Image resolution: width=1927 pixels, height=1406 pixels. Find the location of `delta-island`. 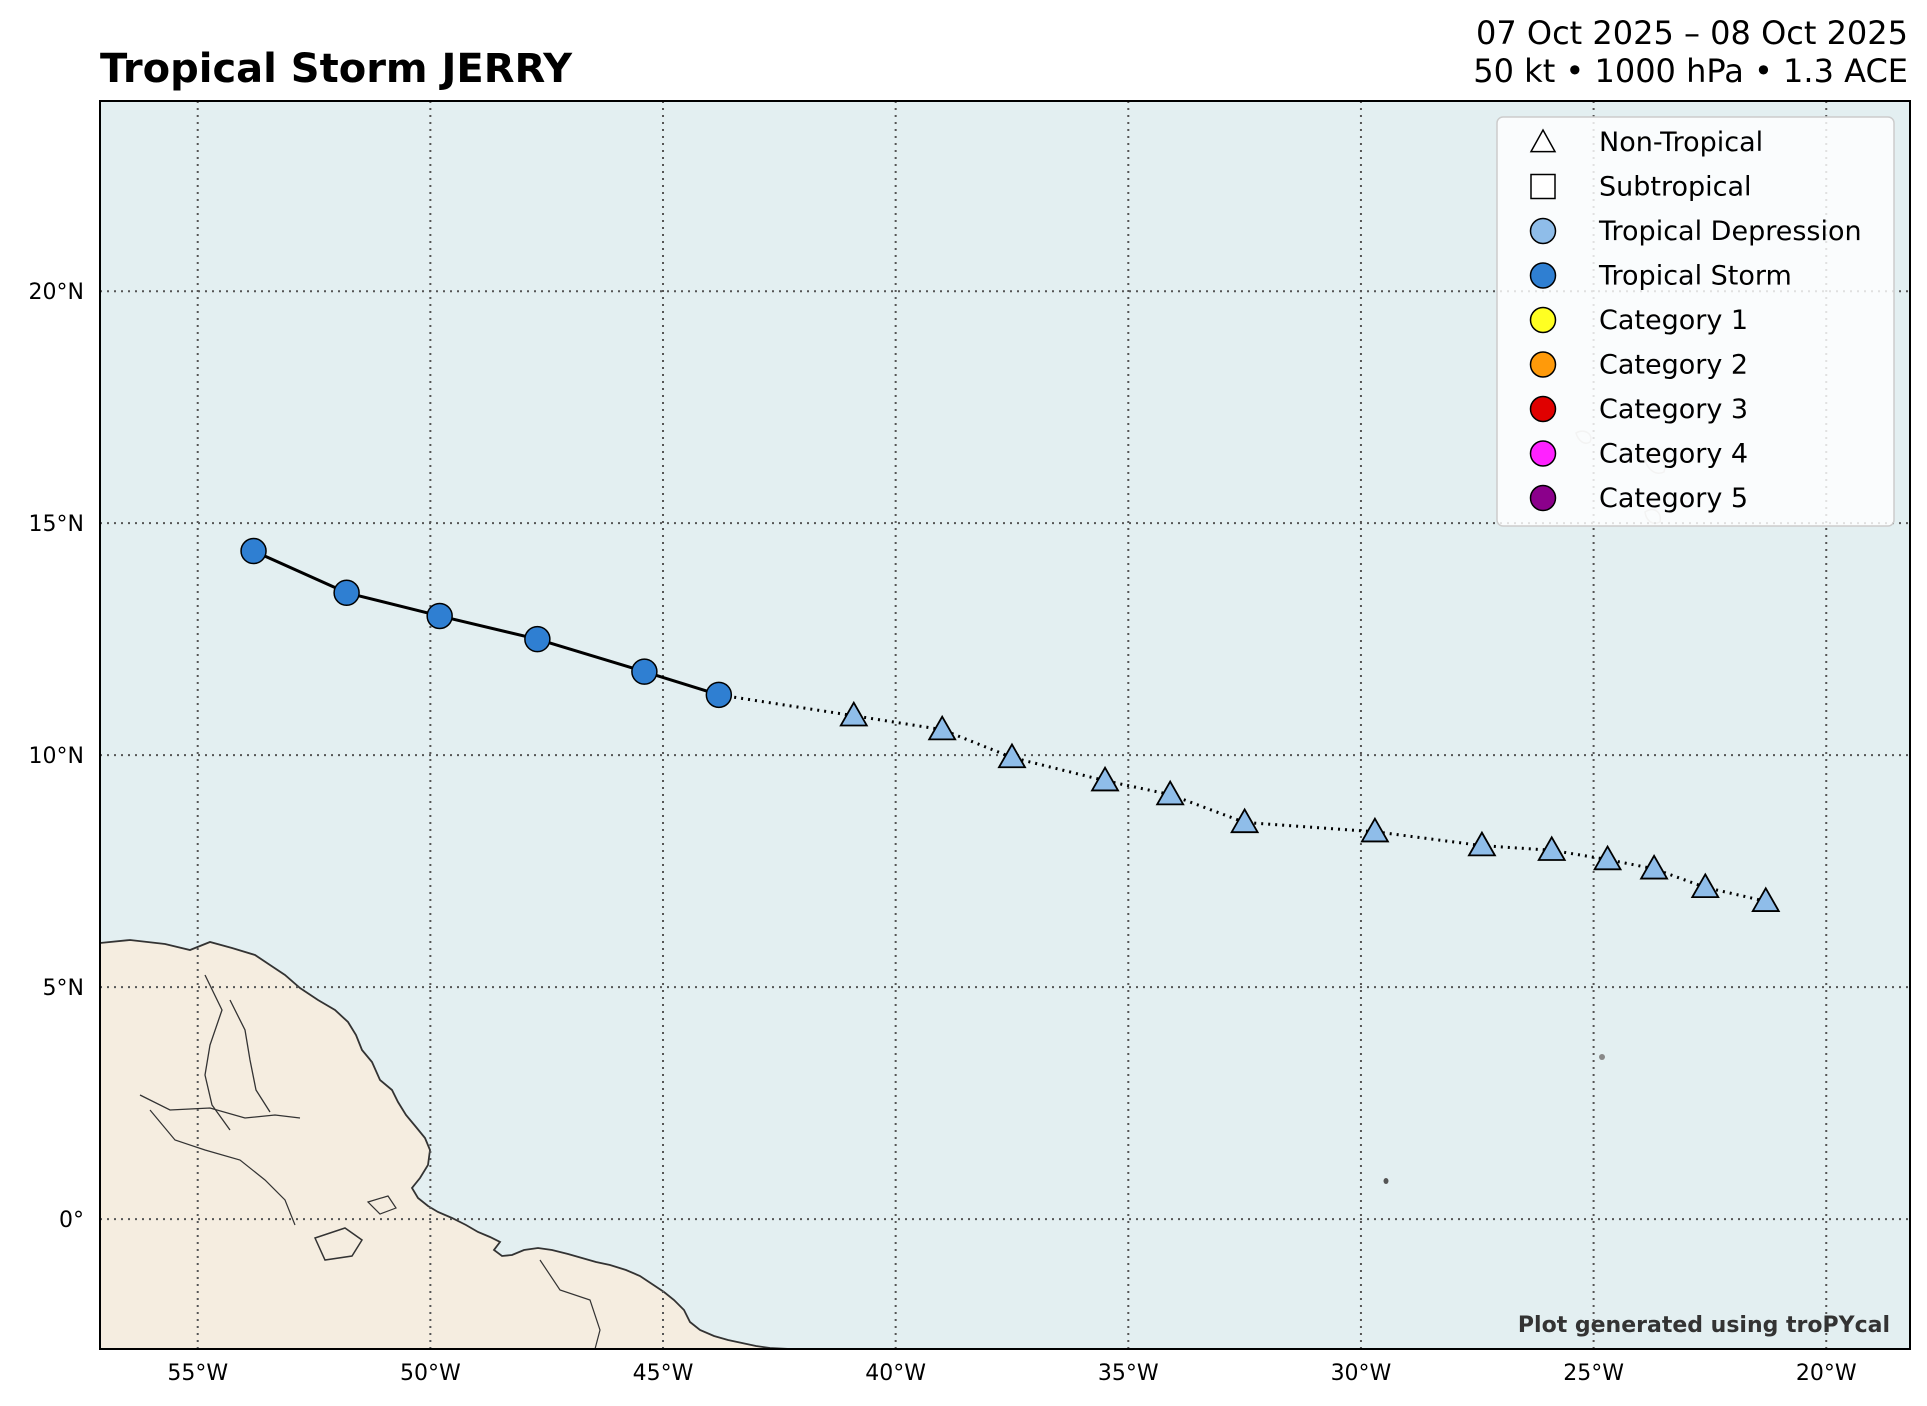

delta-island is located at coordinates (381, 1205).